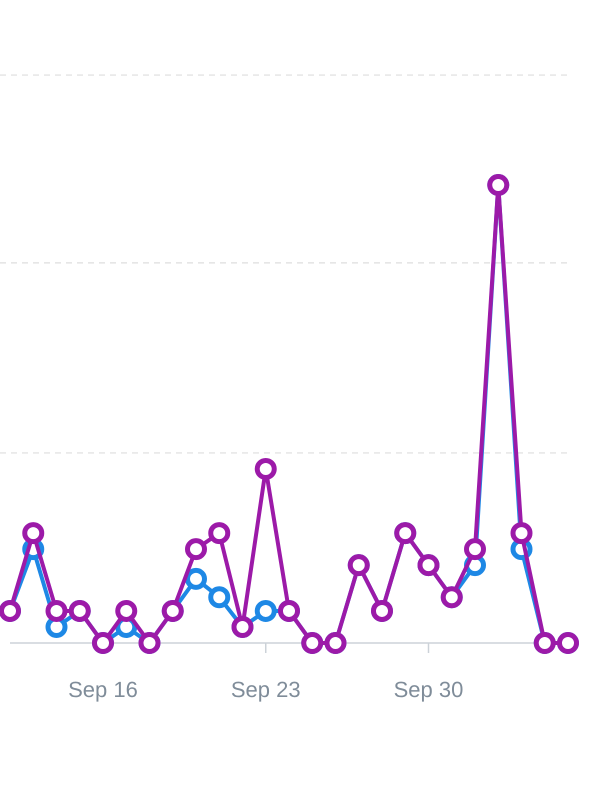 The image size is (606, 793). What do you see at coordinates (429, 689) in the screenshot?
I see `x-tick-label: Sep 30` at bounding box center [429, 689].